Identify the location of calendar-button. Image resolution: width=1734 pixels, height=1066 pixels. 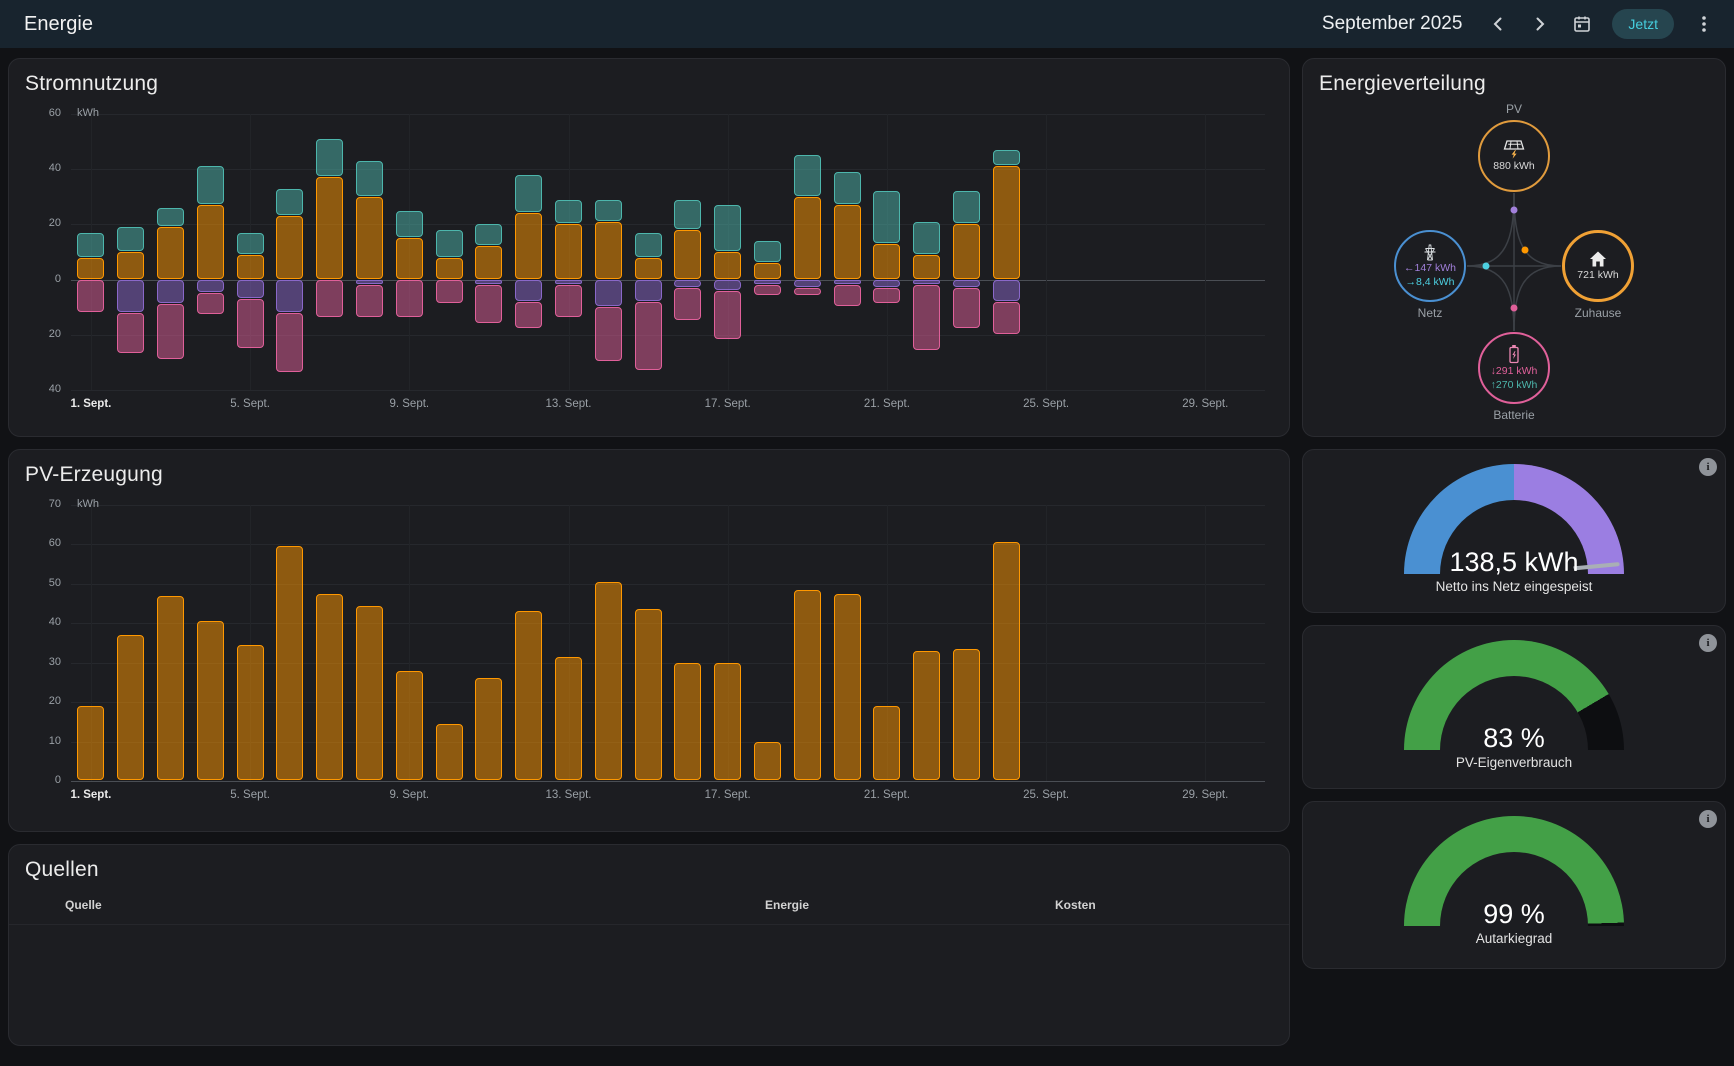
(1582, 24).